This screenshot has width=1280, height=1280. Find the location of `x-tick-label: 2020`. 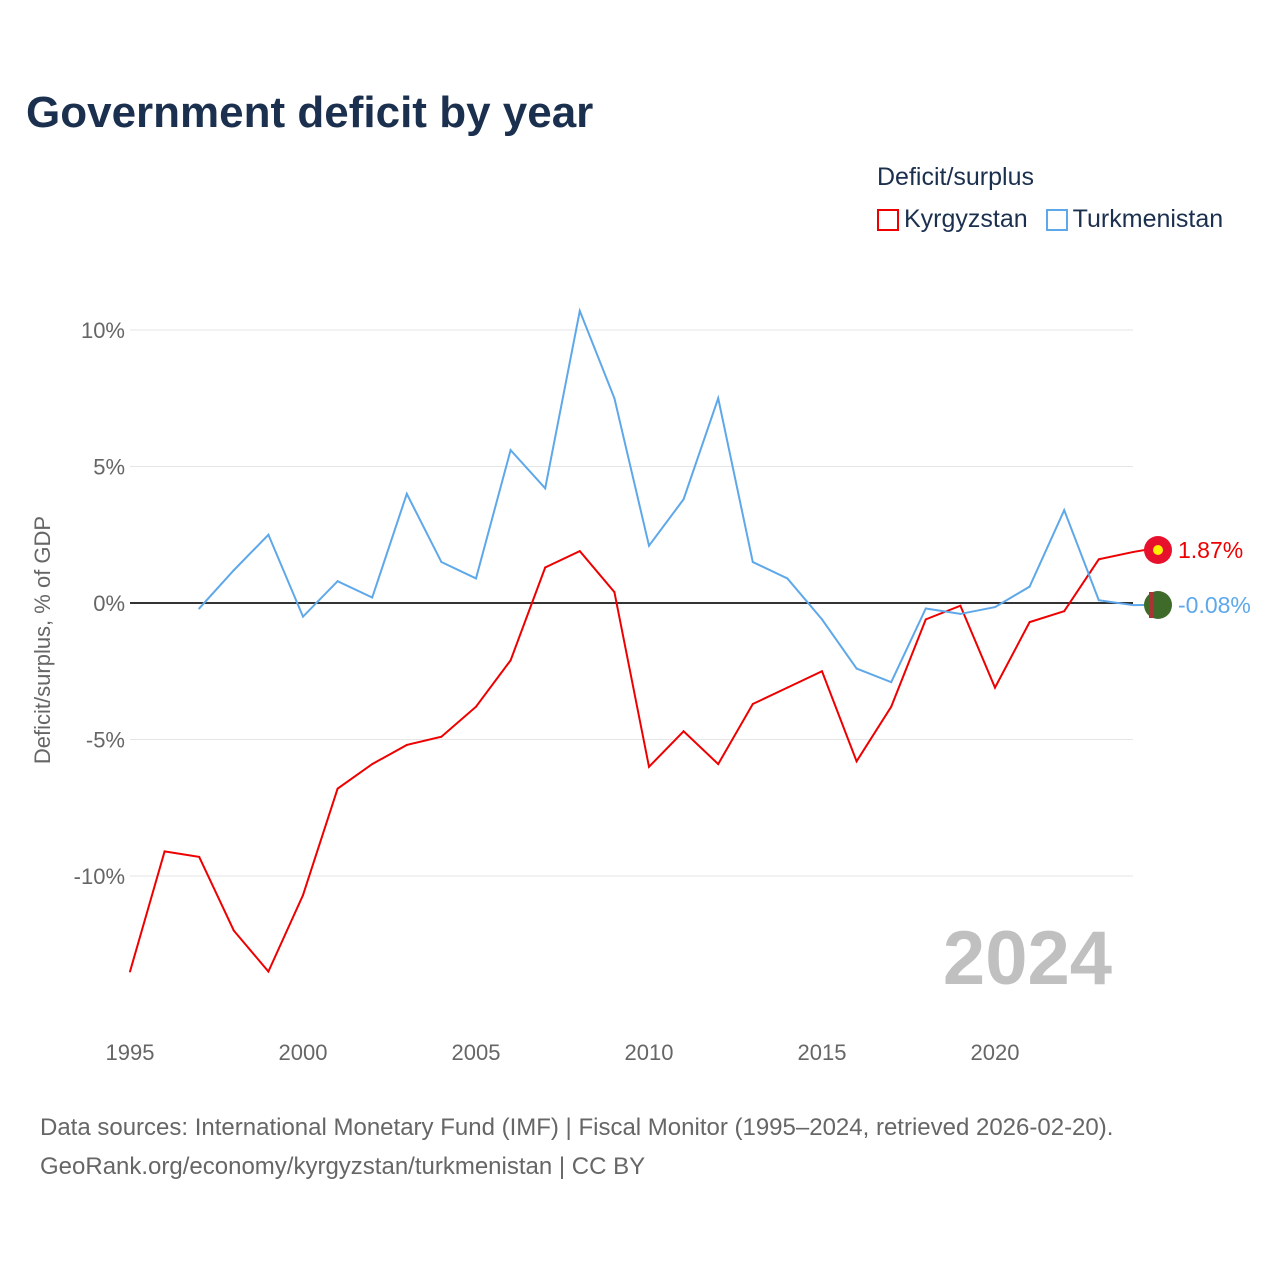

x-tick-label: 2020 is located at coordinates (995, 1052).